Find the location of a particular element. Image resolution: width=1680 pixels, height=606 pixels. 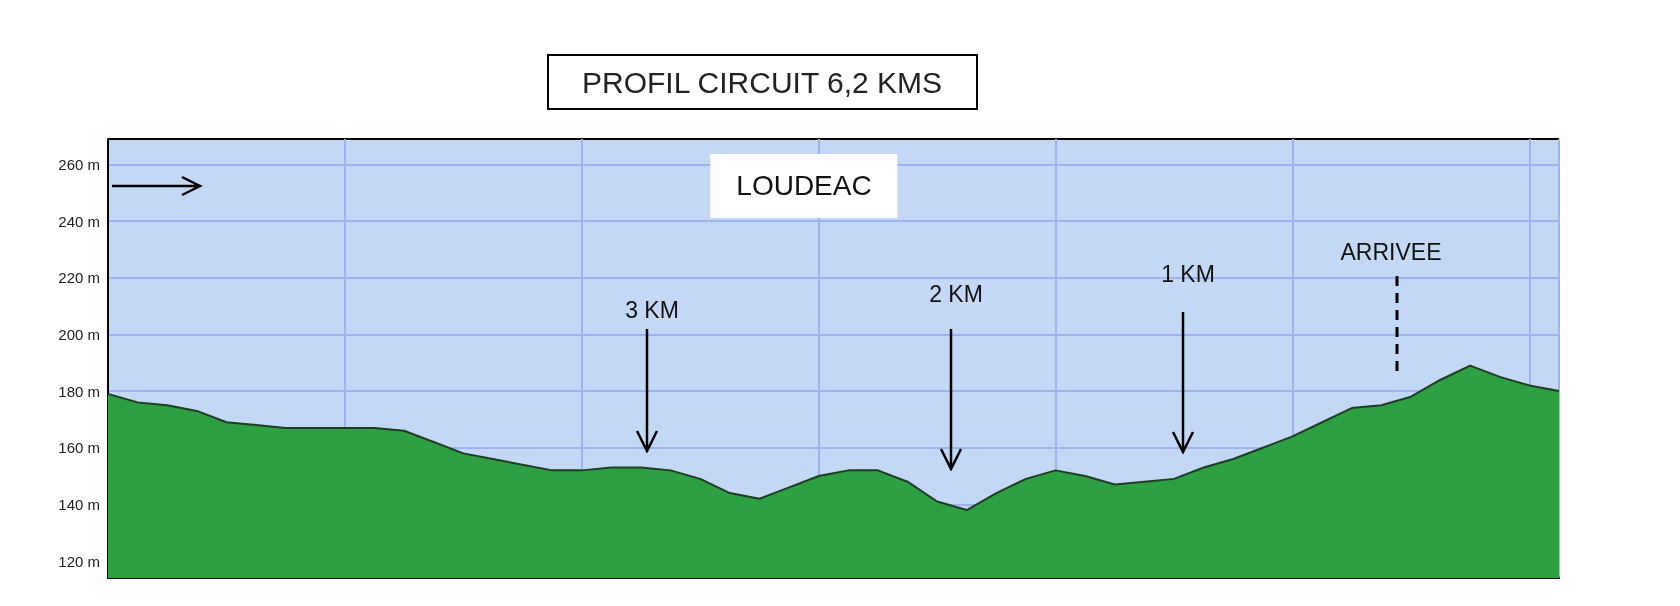

y-tick-label: 220 m is located at coordinates (79, 278).